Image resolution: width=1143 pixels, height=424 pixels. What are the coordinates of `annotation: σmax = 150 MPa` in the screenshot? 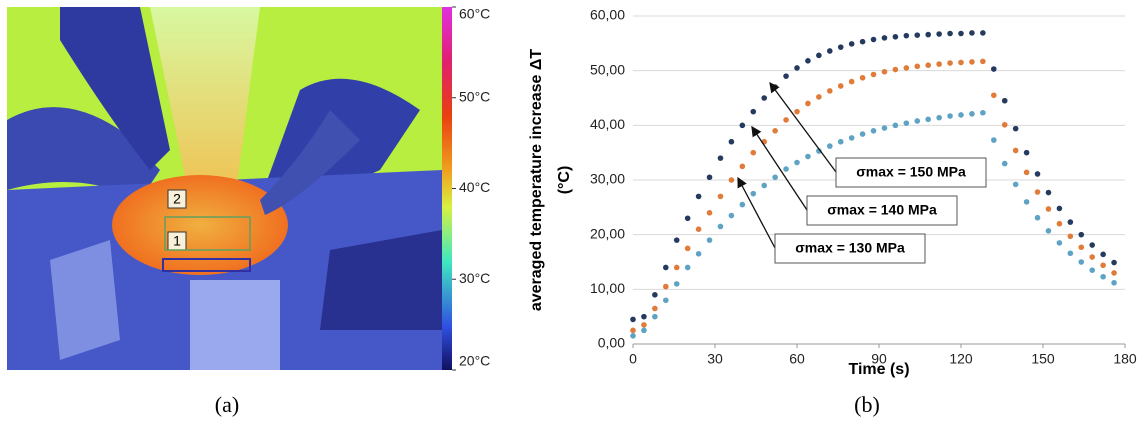 It's located at (911, 172).